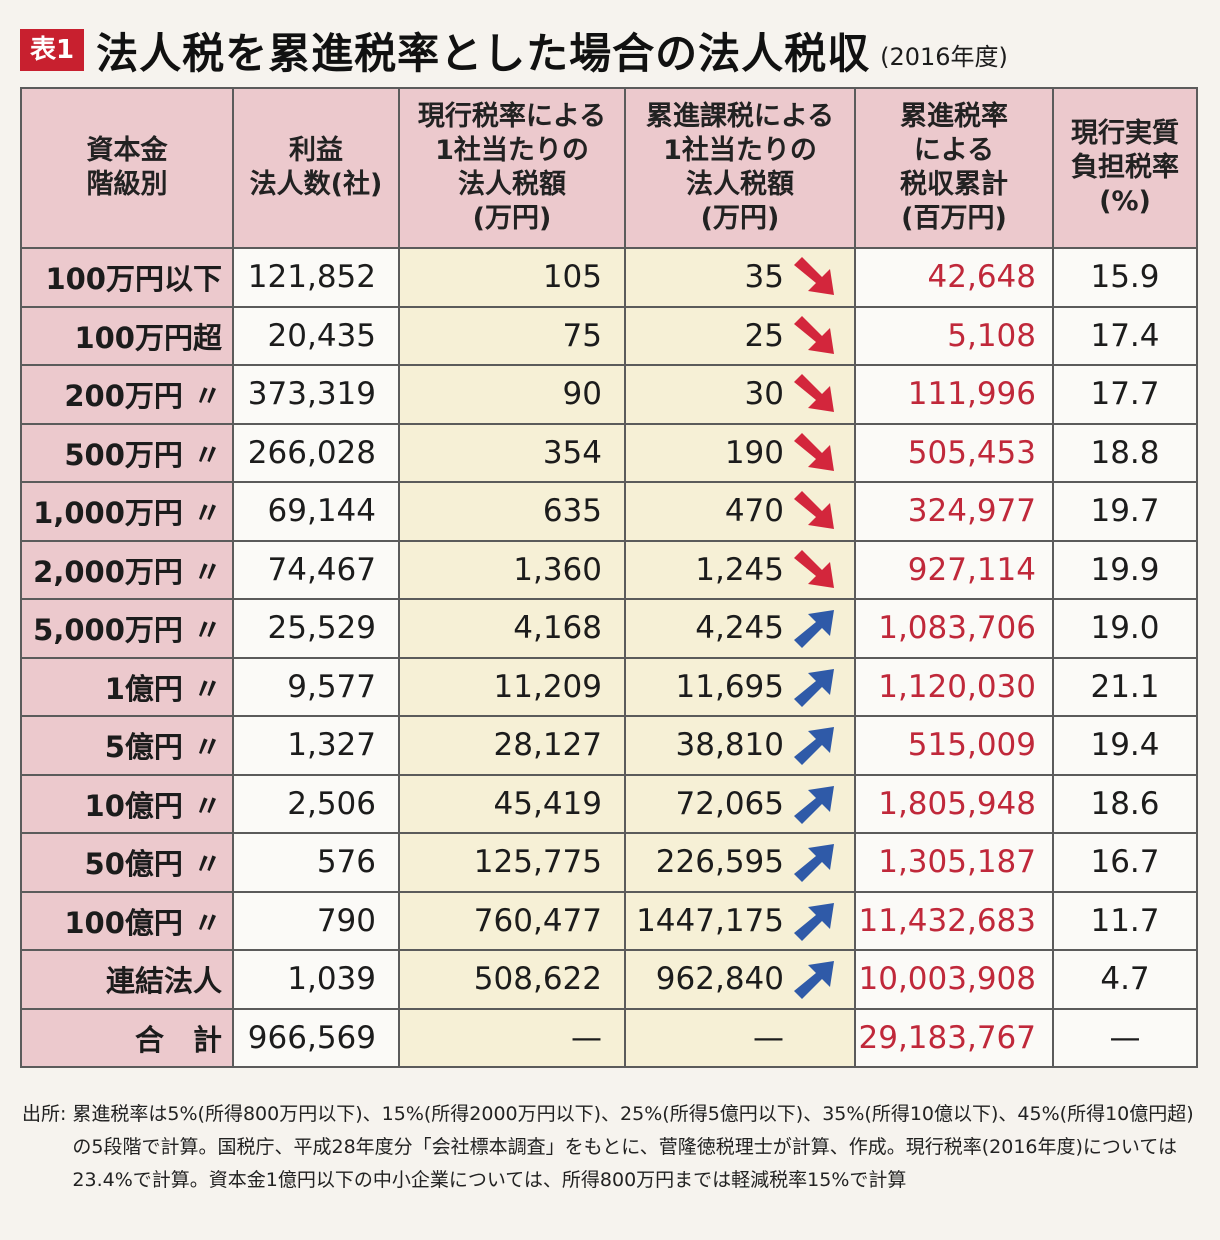 The height and width of the screenshot is (1240, 1220). I want to click on table-row: 5億円 〃 1,327 28,127 38,810 515,009 19.4, so click(609, 745).